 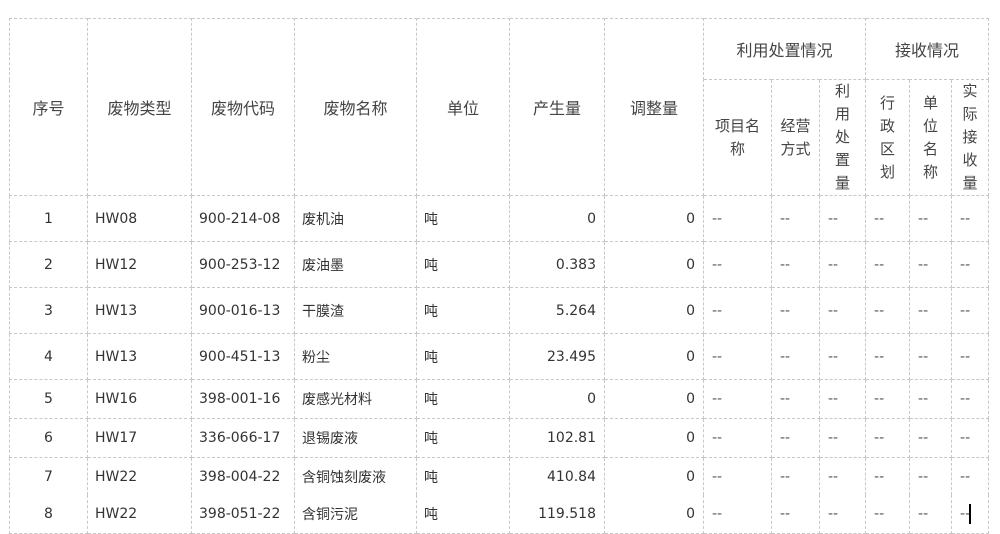 What do you see at coordinates (139, 438) in the screenshot?
I see `cell-type: HW17` at bounding box center [139, 438].